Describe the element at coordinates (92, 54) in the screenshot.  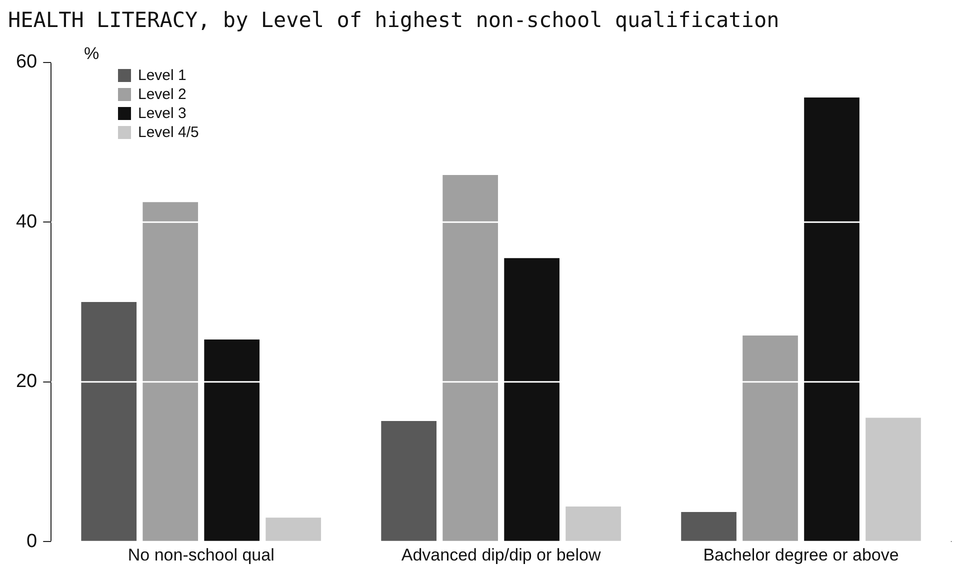
I see `y-axis-title: %` at that location.